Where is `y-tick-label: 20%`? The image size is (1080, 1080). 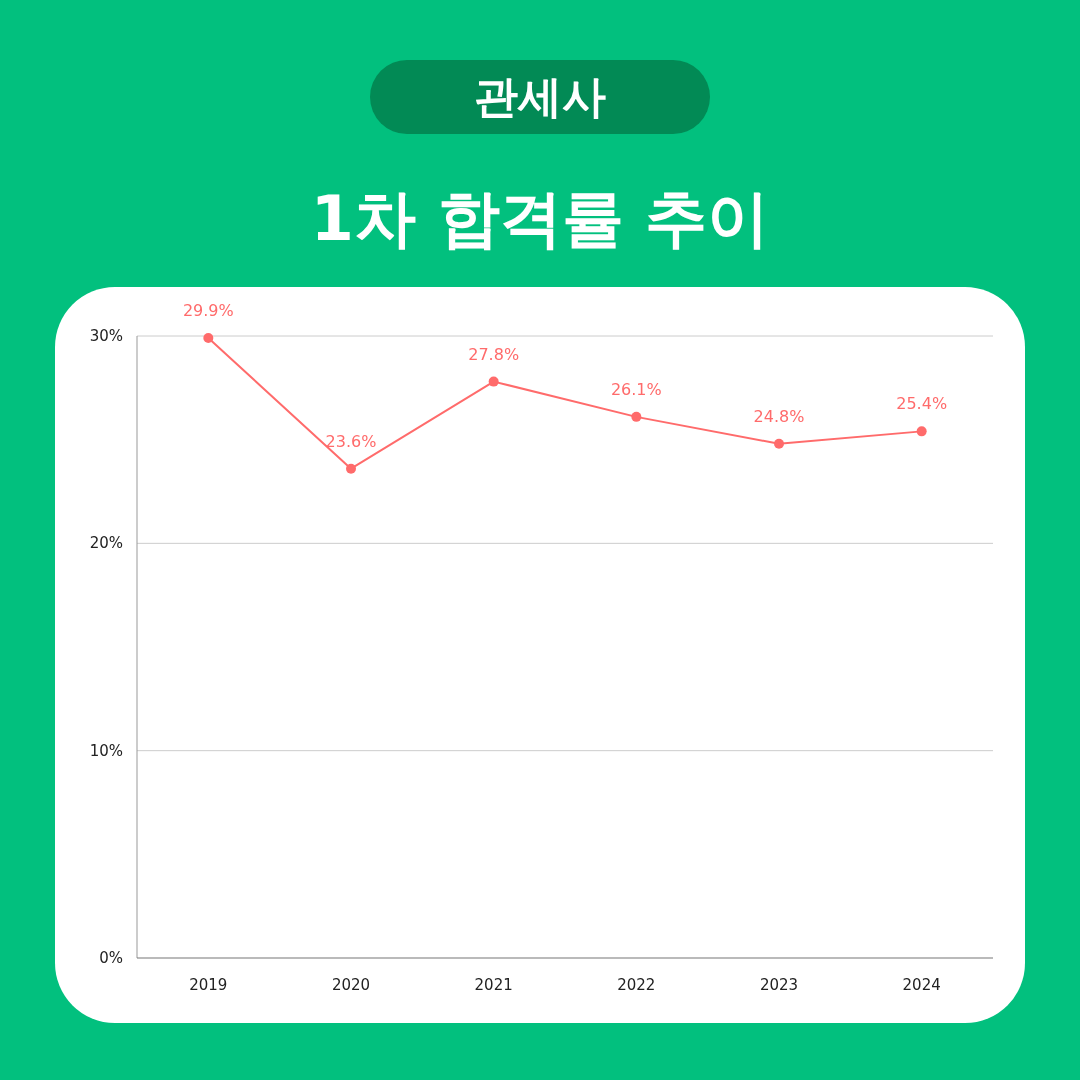
y-tick-label: 20% is located at coordinates (106, 543).